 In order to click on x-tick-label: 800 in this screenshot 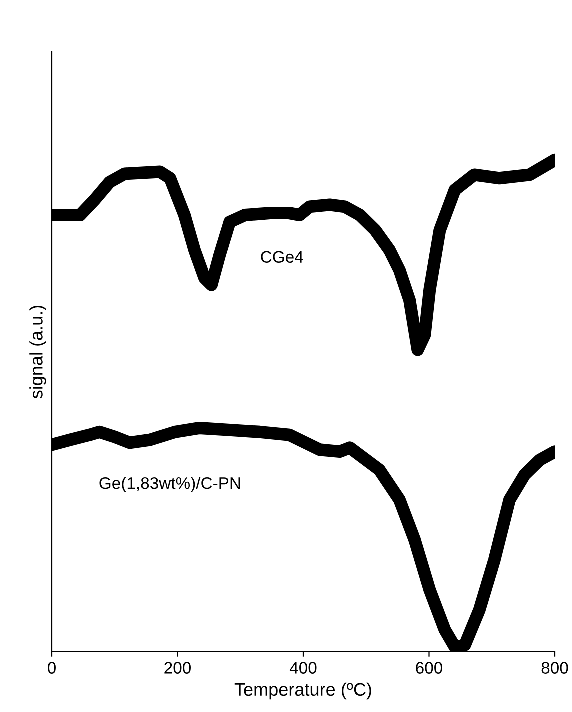, I will do `click(555, 668)`.